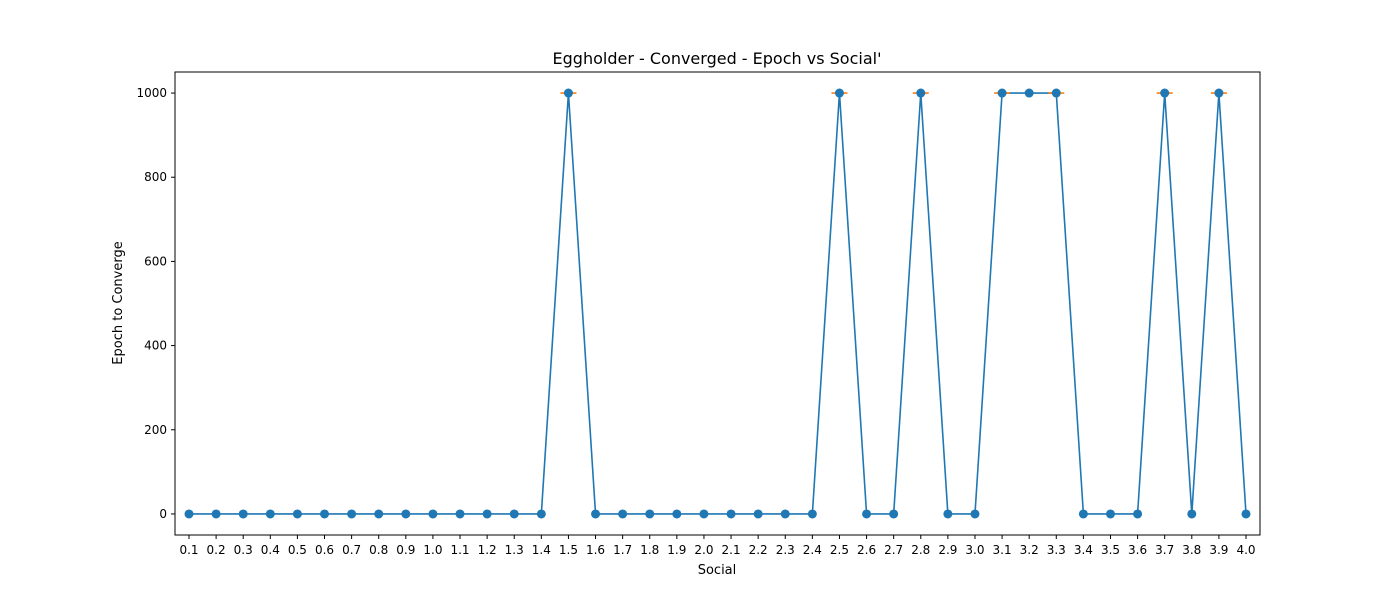 Image resolution: width=1400 pixels, height=604 pixels. I want to click on x-tick-label: 3.3, so click(1056, 550).